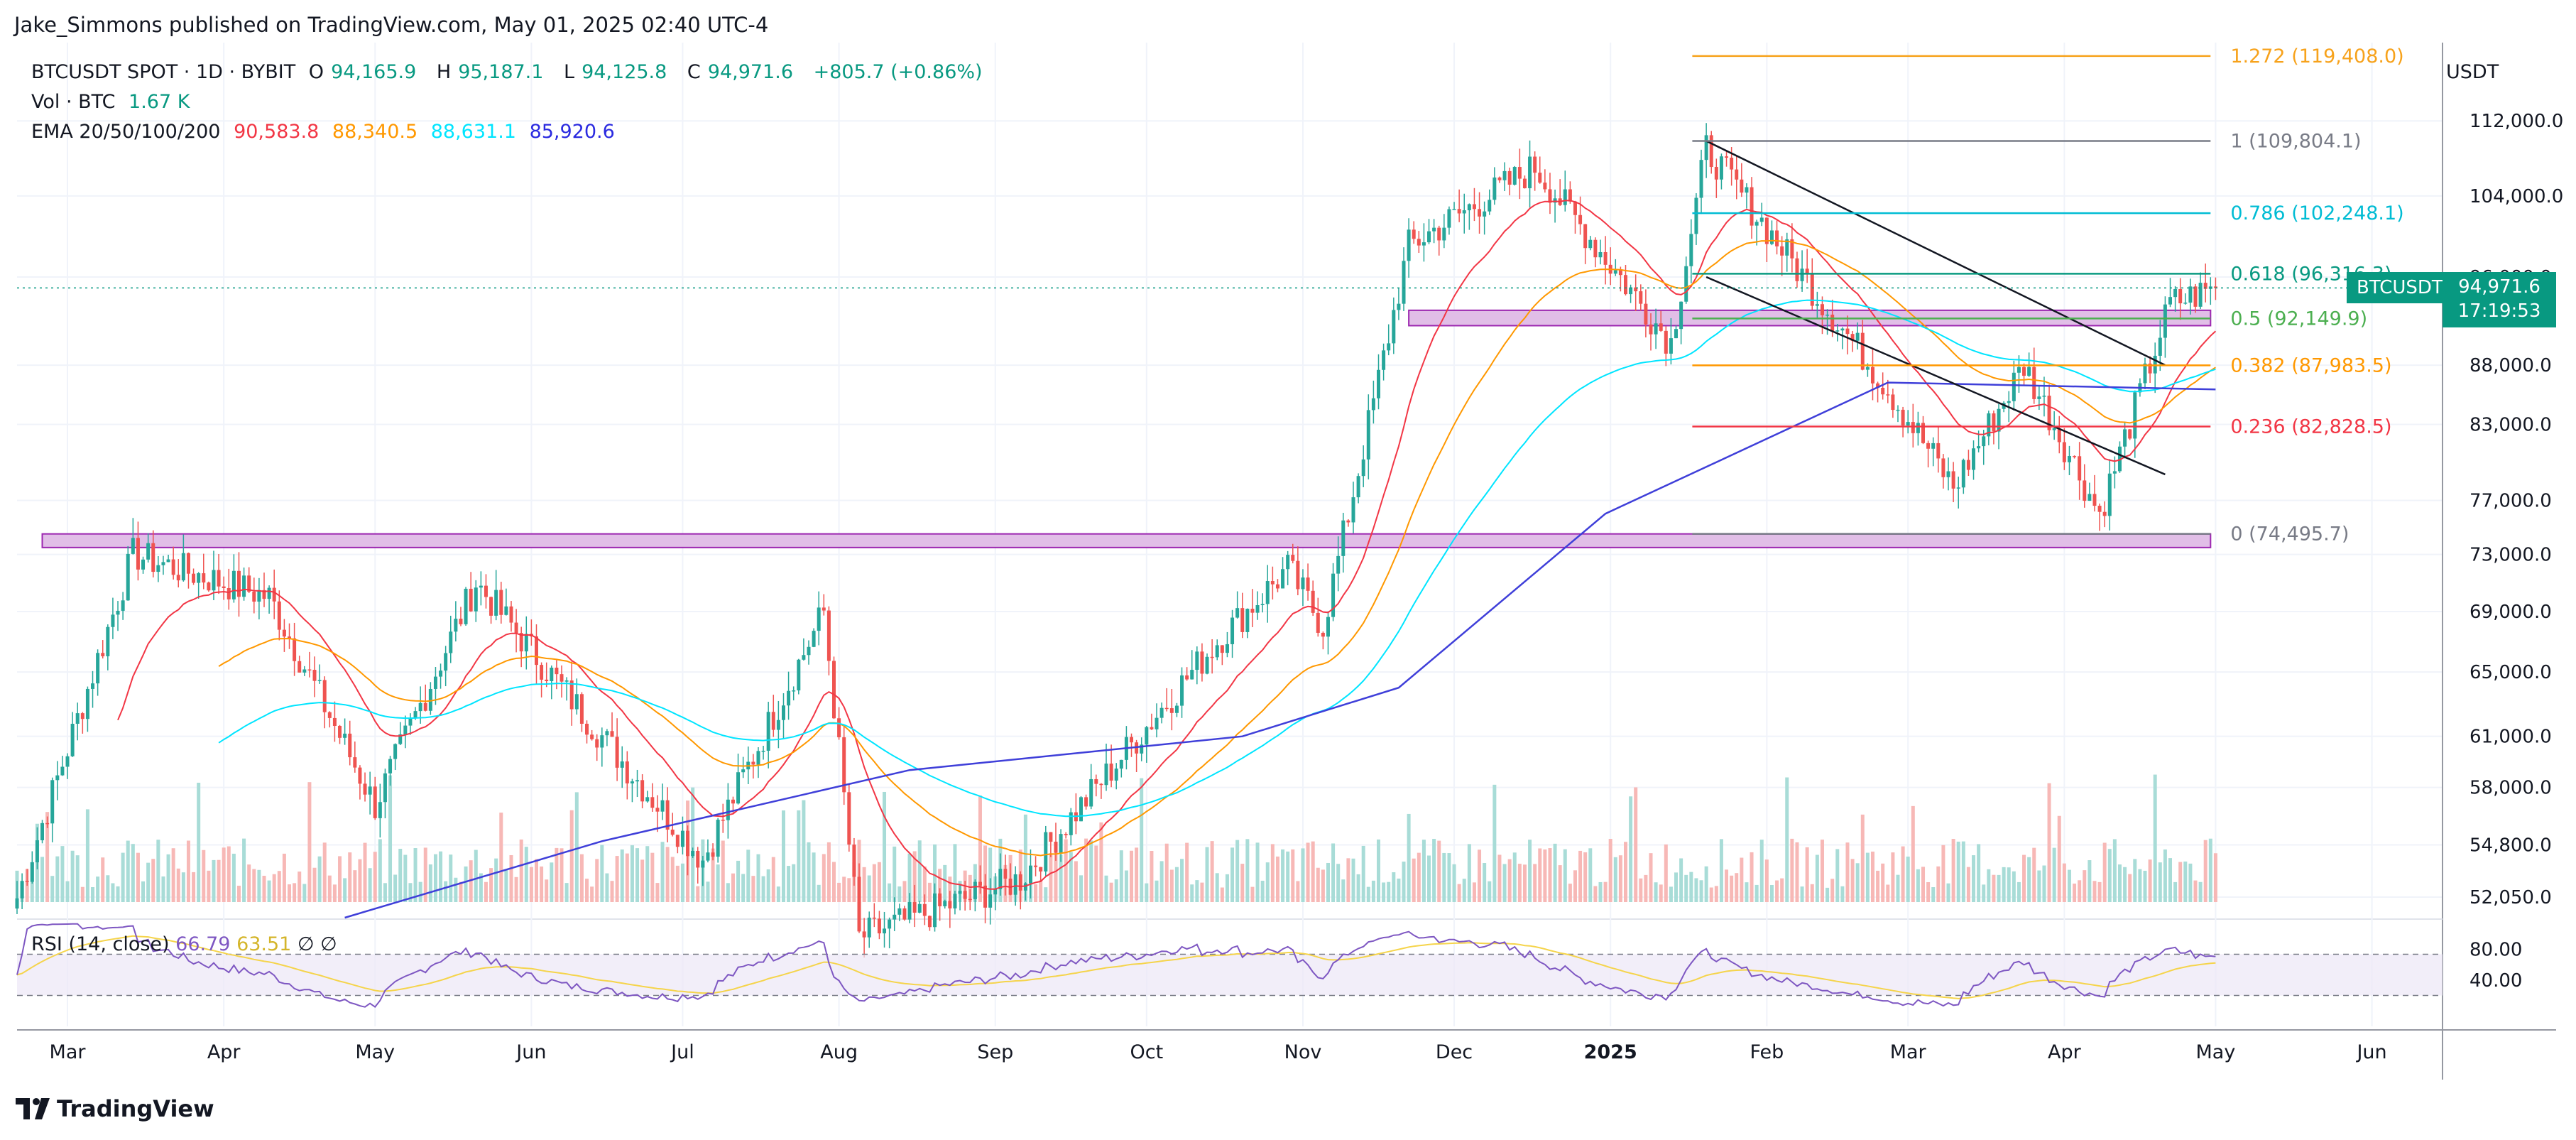 Image resolution: width=2576 pixels, height=1140 pixels. I want to click on price-axis-tick: 54,800.0, so click(2510, 846).